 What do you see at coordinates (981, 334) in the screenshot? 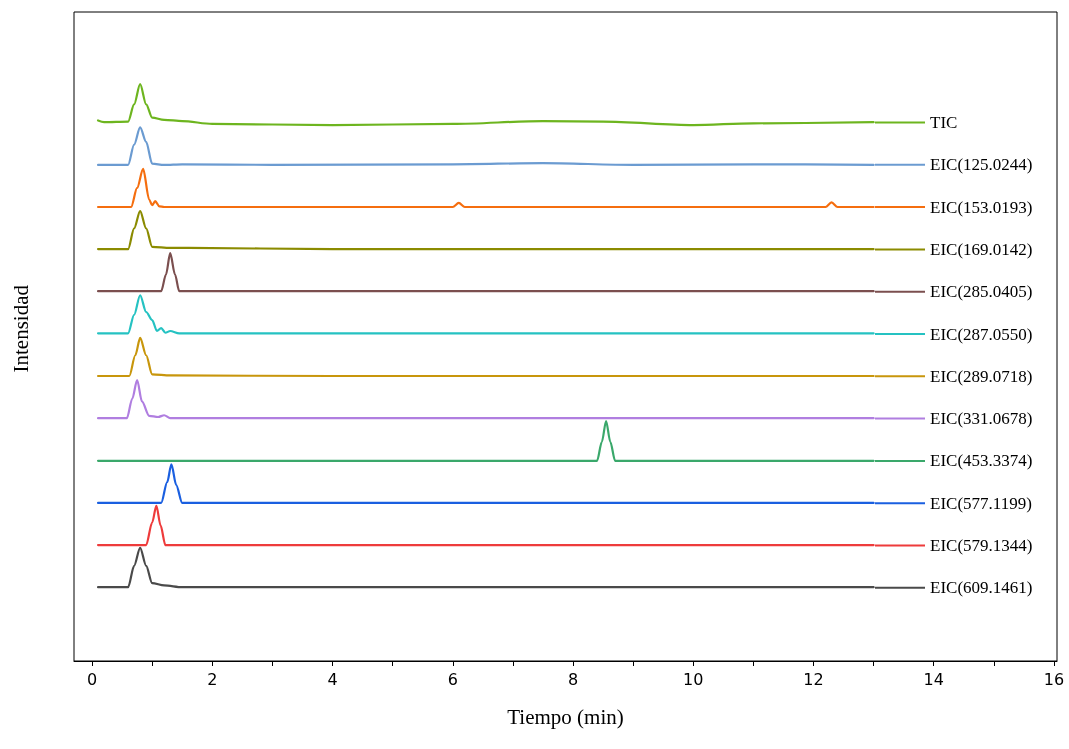
I see `legend-label: EIC(287.0550)` at bounding box center [981, 334].